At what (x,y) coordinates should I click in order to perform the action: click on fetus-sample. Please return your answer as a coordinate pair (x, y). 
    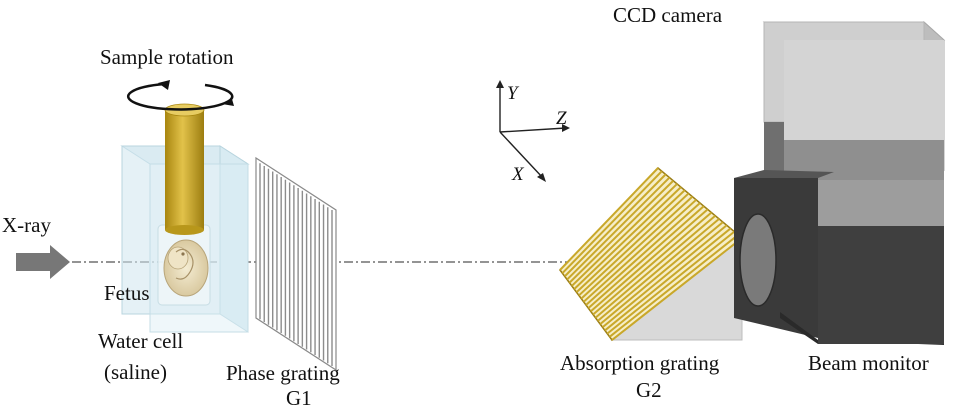
    Looking at the image, I should click on (186, 268).